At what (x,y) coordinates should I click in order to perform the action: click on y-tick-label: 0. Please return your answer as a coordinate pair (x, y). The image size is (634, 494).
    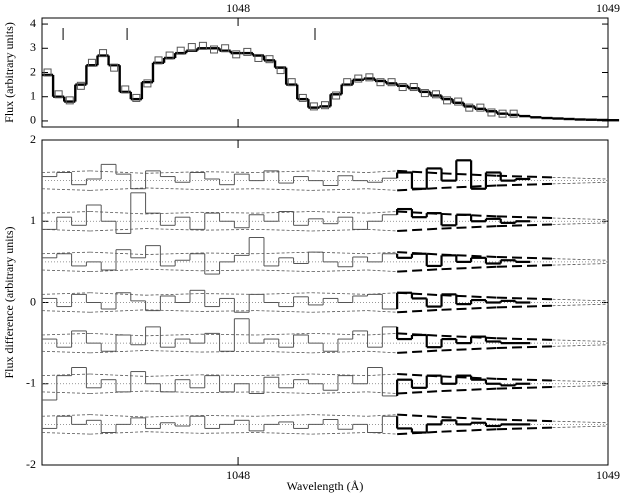
    Looking at the image, I should click on (33, 301).